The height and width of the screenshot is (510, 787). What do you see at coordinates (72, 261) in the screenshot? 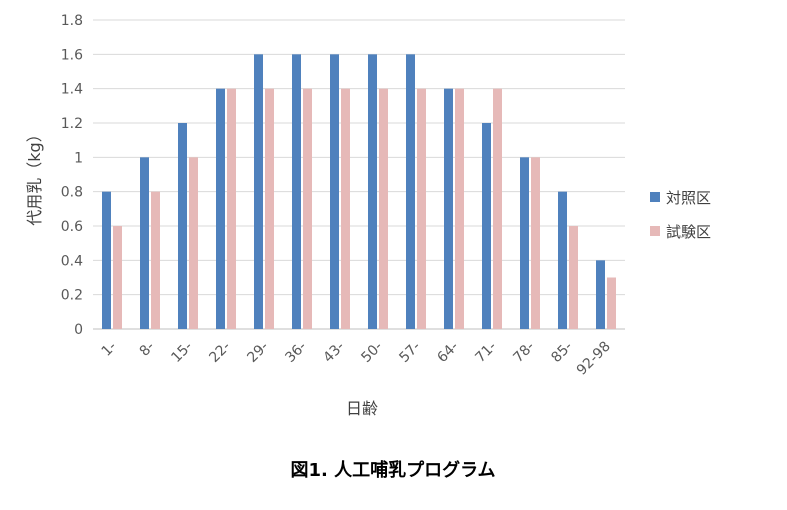
I see `y-tick-label: 0.4` at bounding box center [72, 261].